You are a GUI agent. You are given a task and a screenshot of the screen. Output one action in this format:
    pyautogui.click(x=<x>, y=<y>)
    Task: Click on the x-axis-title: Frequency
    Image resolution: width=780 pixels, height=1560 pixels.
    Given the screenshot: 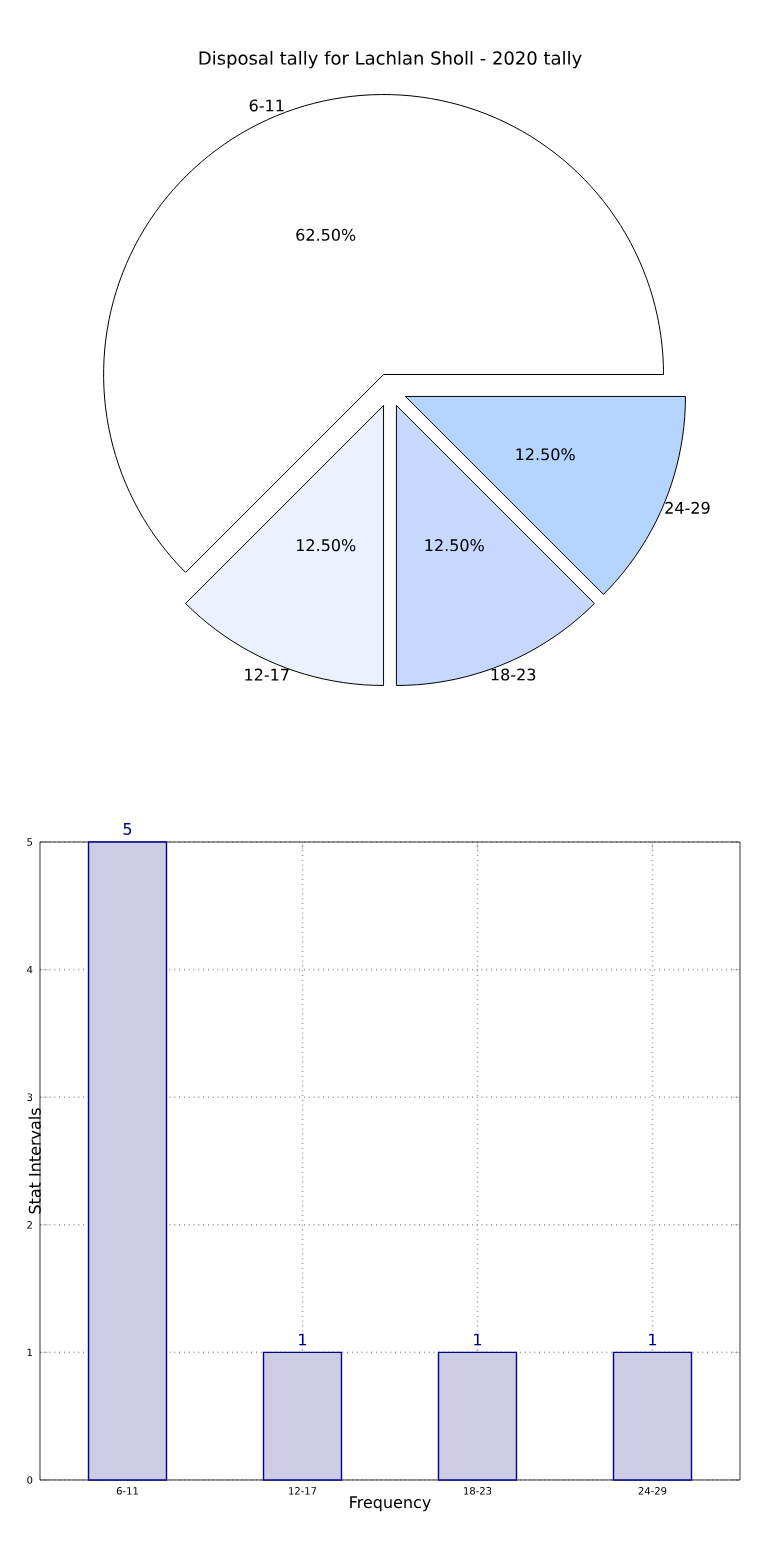 What is the action you would take?
    pyautogui.click(x=390, y=1504)
    